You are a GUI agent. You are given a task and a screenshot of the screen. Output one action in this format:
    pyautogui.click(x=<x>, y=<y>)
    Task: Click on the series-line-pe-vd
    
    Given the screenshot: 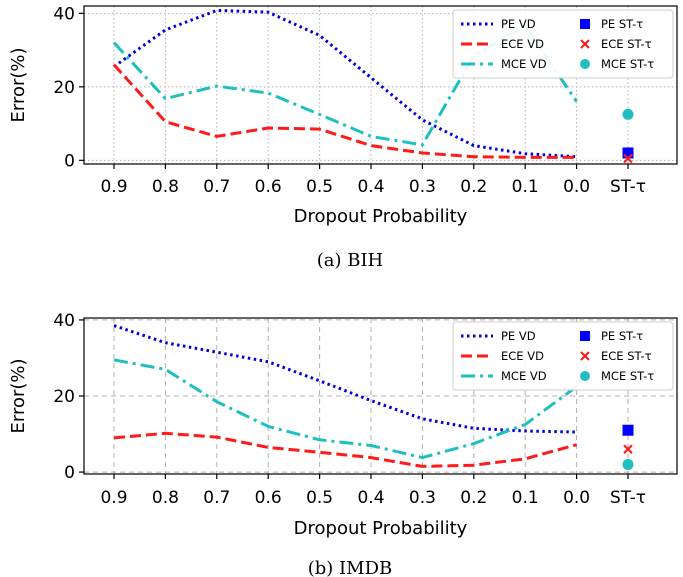 What is the action you would take?
    pyautogui.click(x=345, y=379)
    